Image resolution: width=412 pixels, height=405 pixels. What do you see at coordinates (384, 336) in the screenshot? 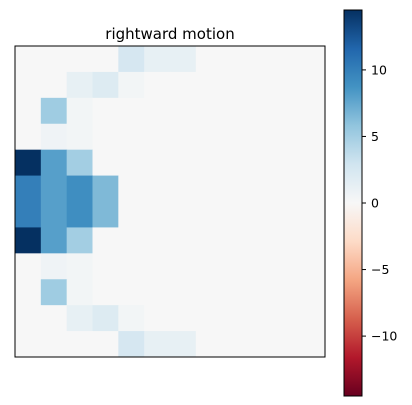
I see `colorbar-tick-label: −10` at bounding box center [384, 336].